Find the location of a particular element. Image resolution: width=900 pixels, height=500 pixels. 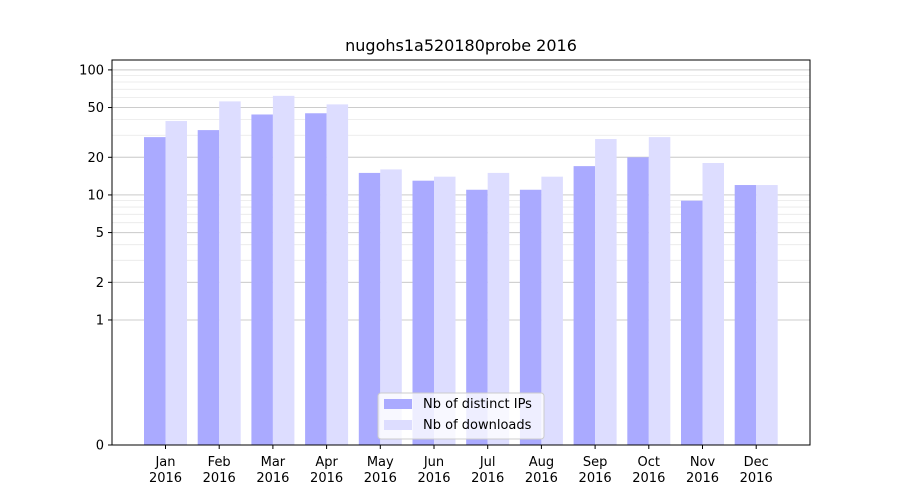

x-tick-label: Nov 2016 is located at coordinates (702, 470).